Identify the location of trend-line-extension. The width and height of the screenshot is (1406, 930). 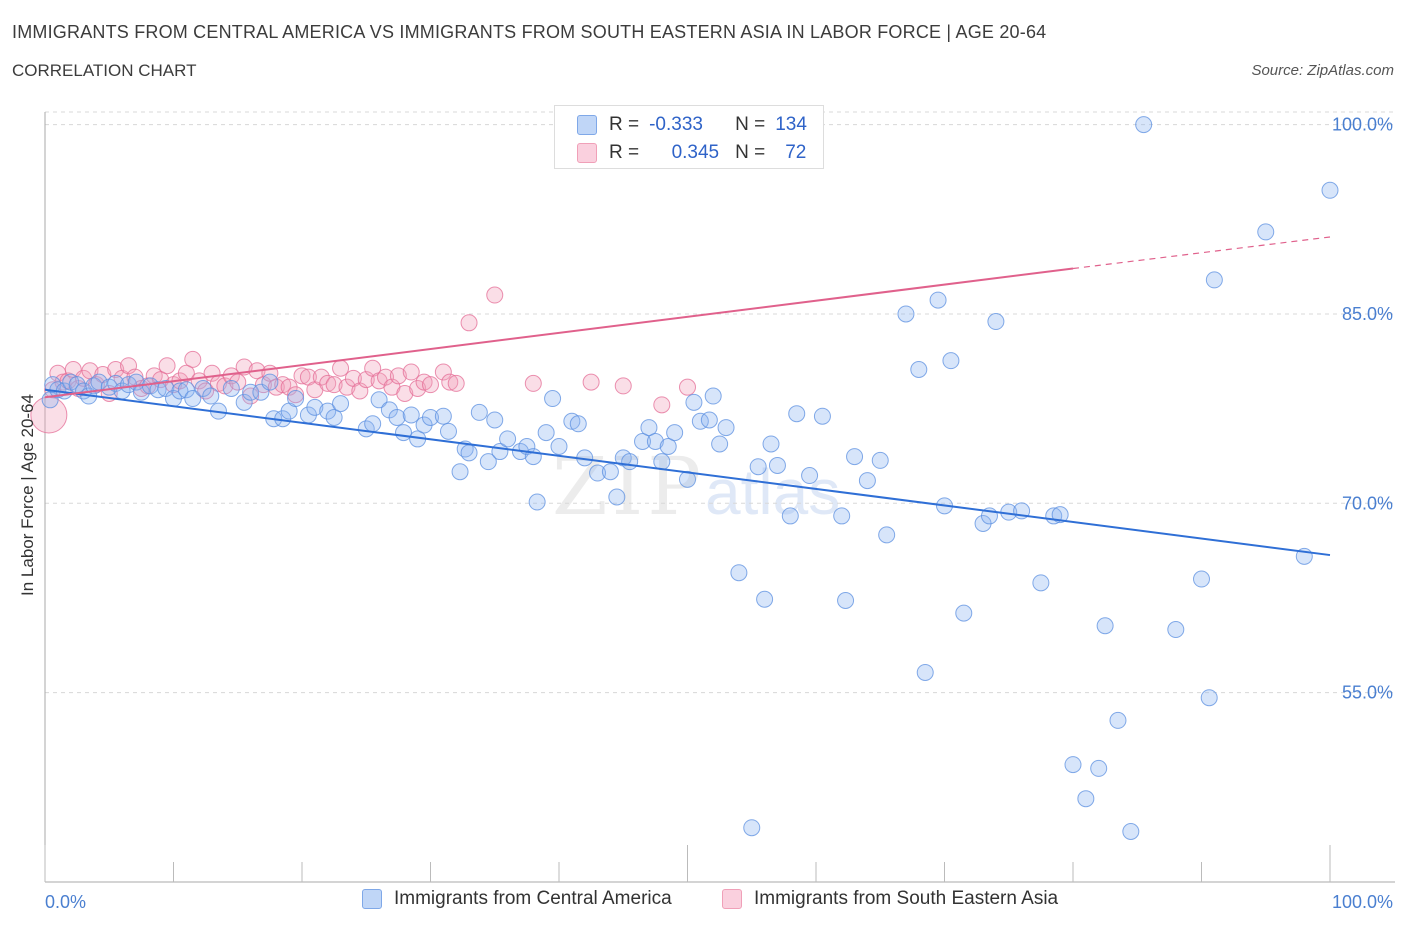
(1201, 253).